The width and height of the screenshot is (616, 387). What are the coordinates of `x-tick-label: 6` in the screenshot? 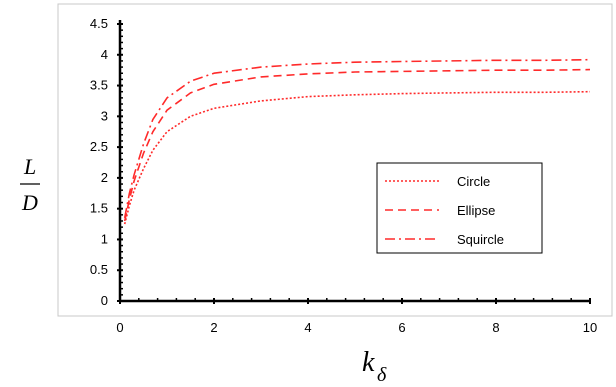 It's located at (401, 327).